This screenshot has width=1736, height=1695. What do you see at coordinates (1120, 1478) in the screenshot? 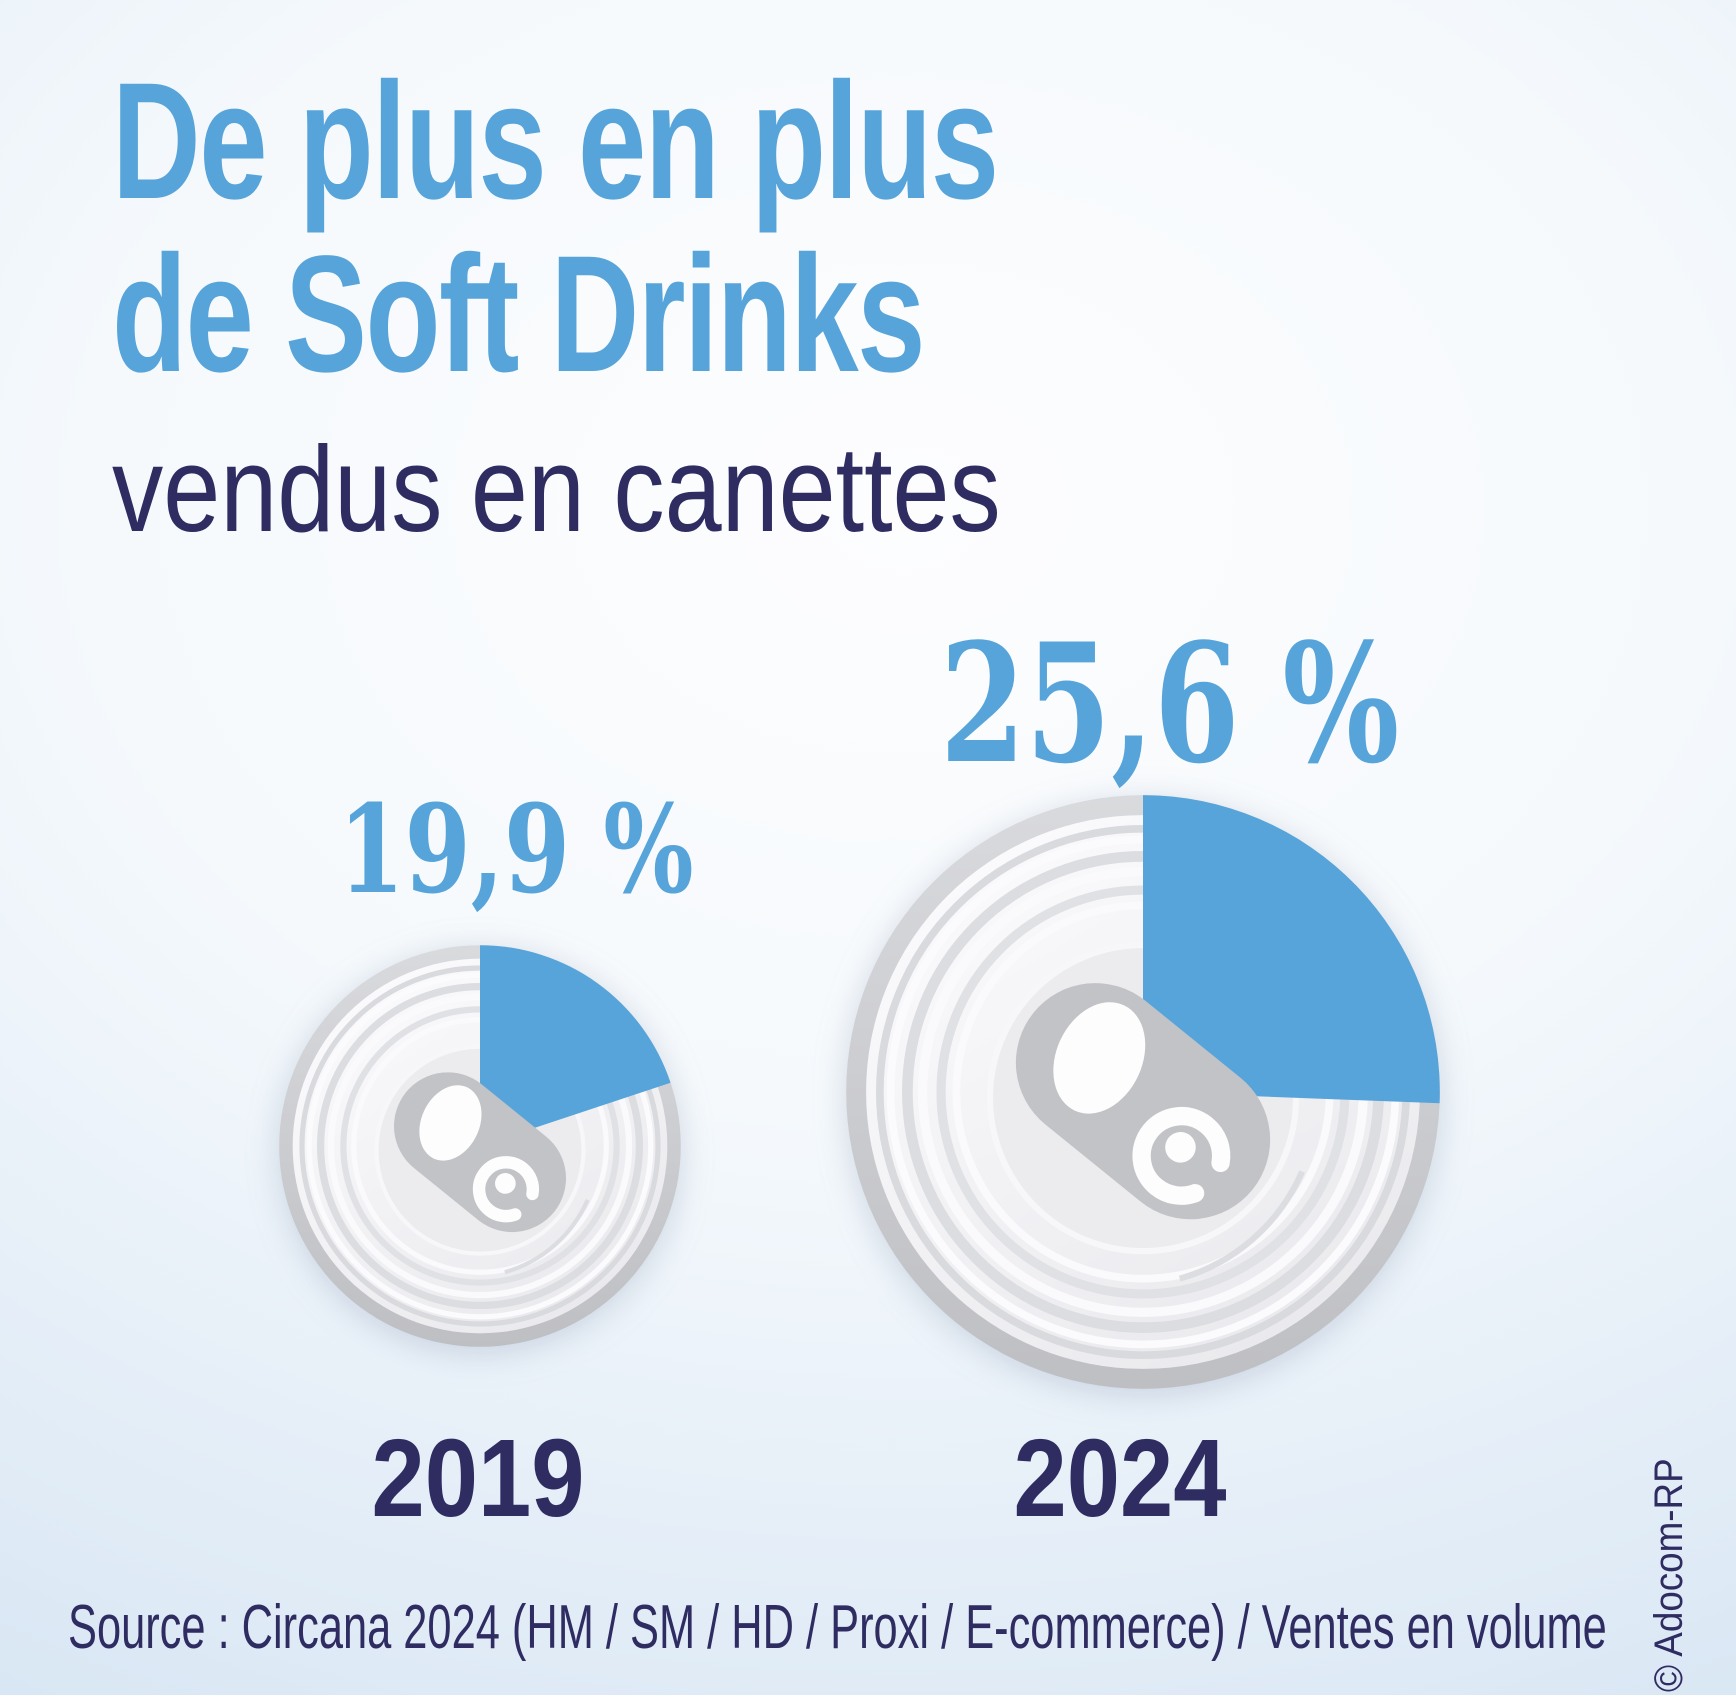
I see `category-label-2024: 2024` at bounding box center [1120, 1478].